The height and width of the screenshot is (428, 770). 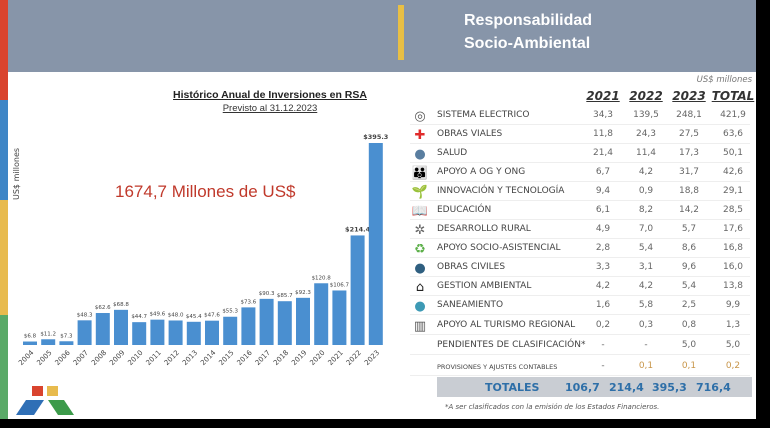 I want to click on data-label: $68.8, so click(x=121, y=305).